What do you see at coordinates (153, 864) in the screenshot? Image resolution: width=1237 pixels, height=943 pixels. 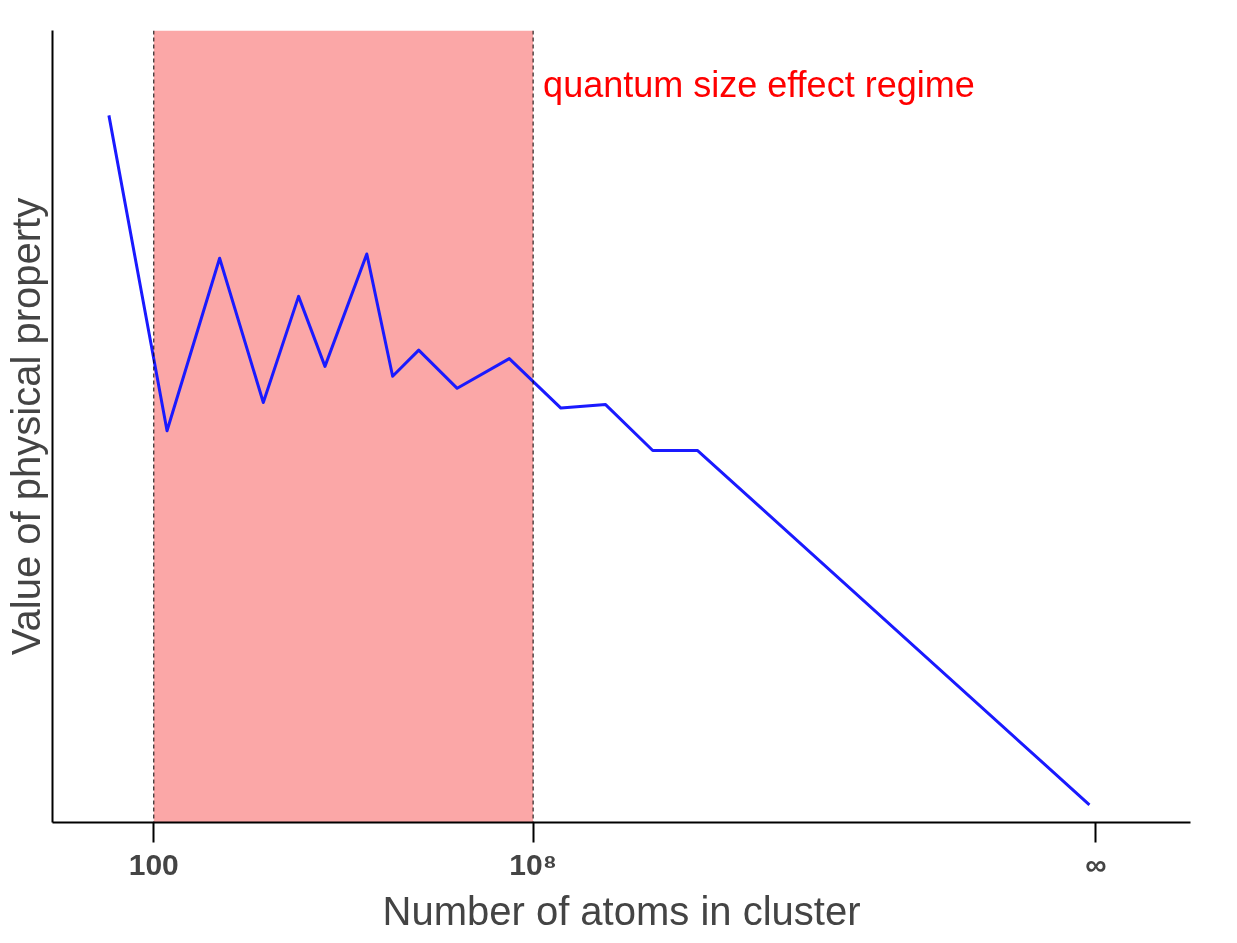 I see `x-tick-label: 100` at bounding box center [153, 864].